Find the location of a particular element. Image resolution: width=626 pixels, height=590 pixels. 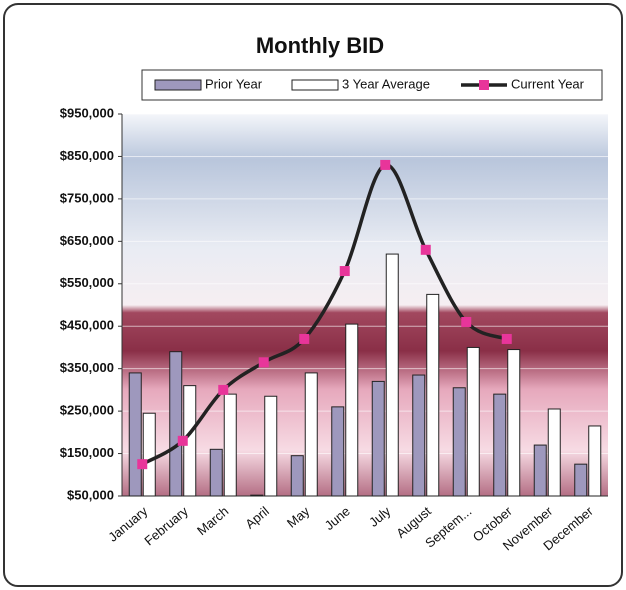

legend-label: Current Year is located at coordinates (548, 83).